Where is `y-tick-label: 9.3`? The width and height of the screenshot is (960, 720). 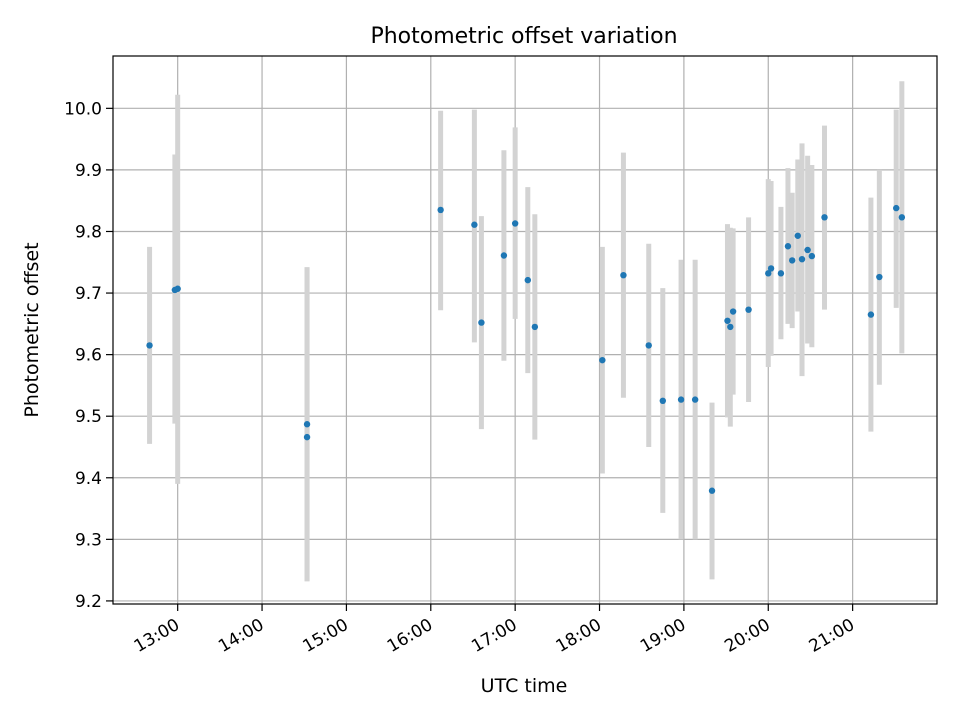
y-tick-label: 9.3 is located at coordinates (88, 540).